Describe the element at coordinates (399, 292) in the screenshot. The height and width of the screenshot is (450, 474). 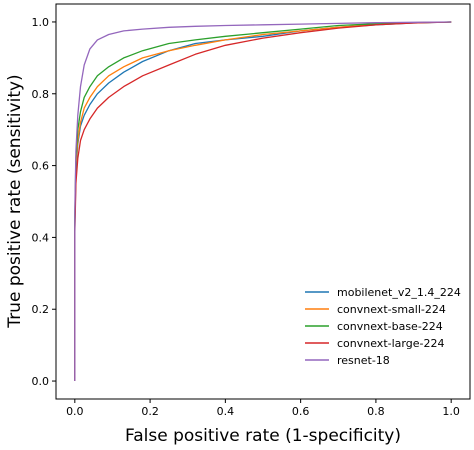
I see `legend-label: mobilenet_v2_1.4_224` at that location.